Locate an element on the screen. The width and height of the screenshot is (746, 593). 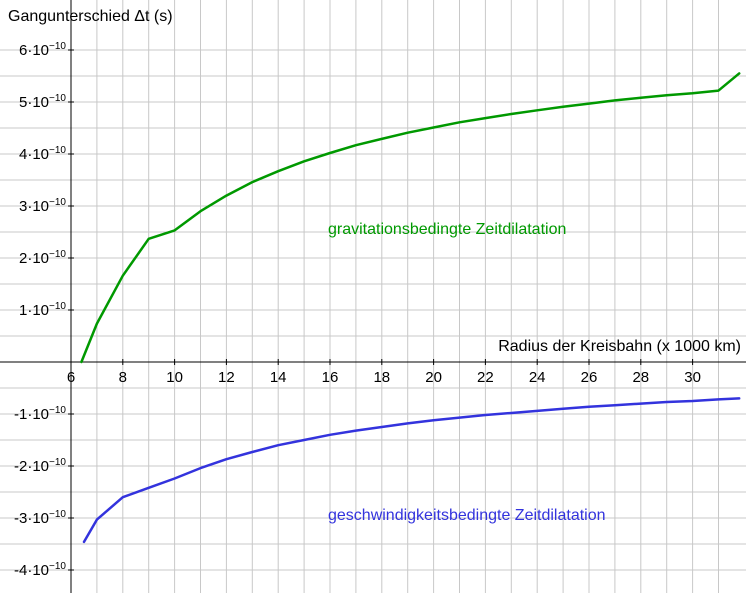
y-tick-label: -1·10⁻¹⁰ is located at coordinates (40, 414).